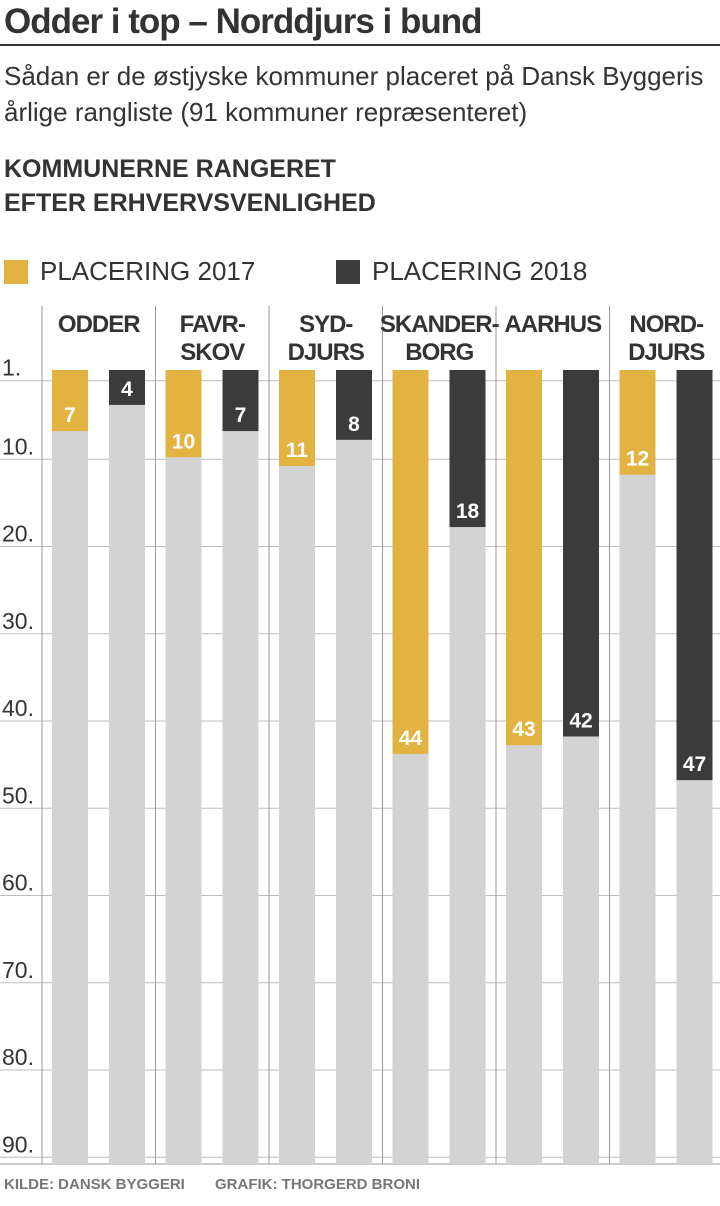  Describe the element at coordinates (326, 324) in the screenshot. I see `category-label-2-line-0: SYD-` at that location.